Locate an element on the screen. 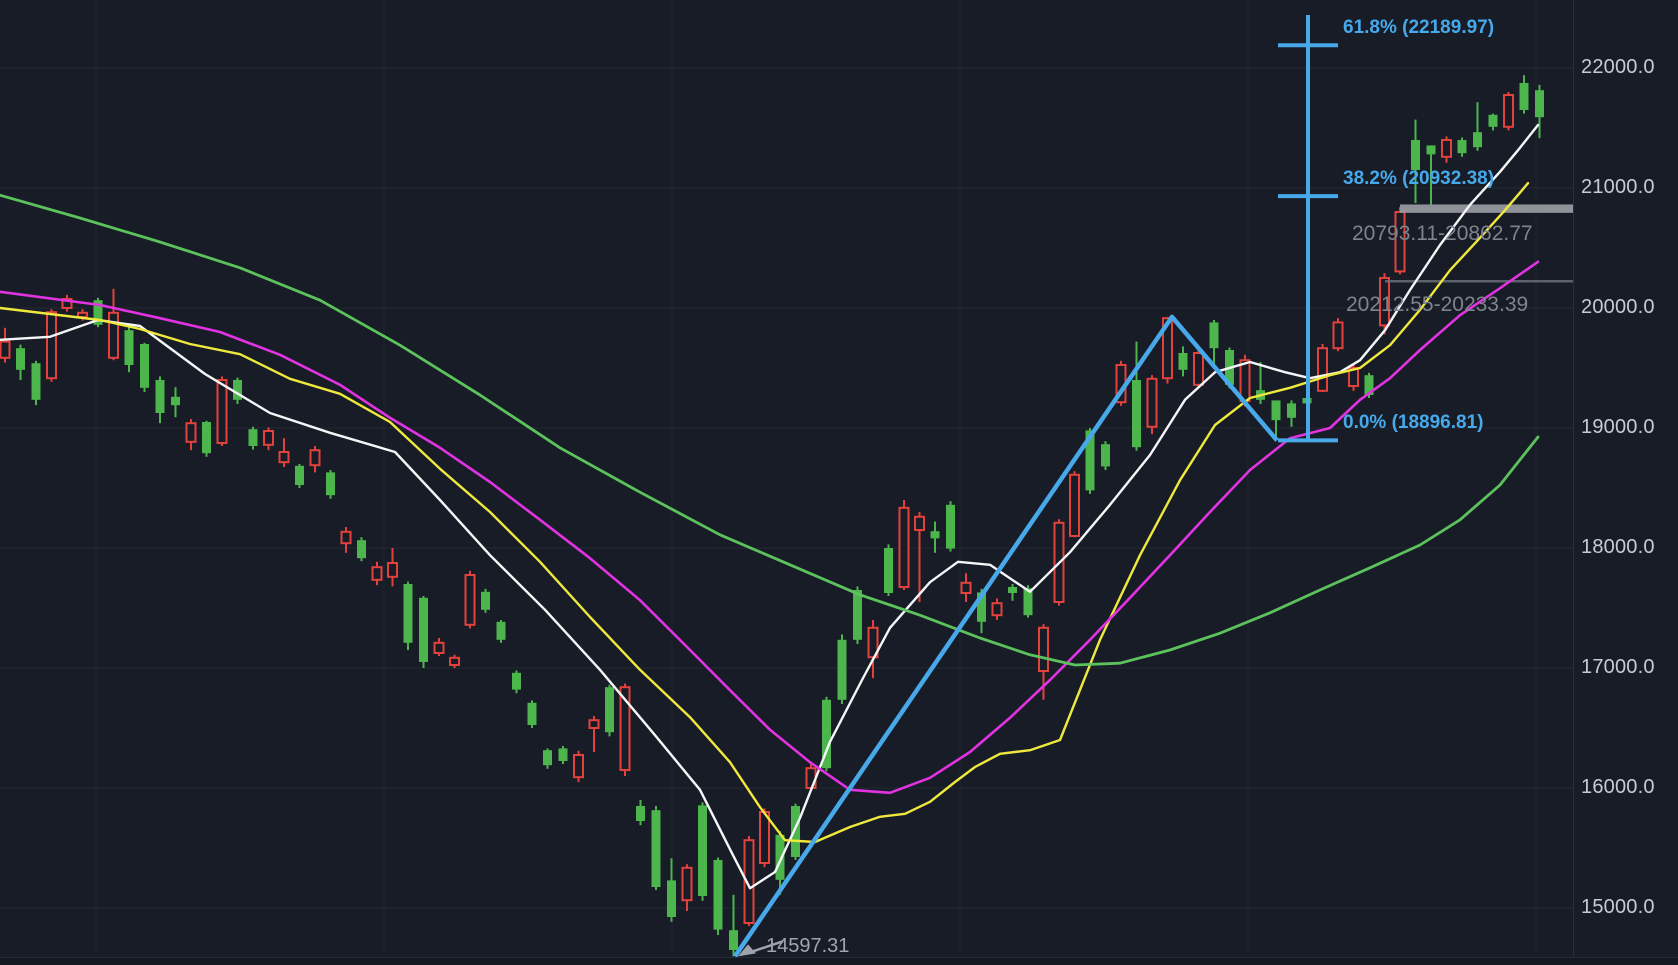  fib-label-618: 61.8% (22189.97) is located at coordinates (1419, 28).